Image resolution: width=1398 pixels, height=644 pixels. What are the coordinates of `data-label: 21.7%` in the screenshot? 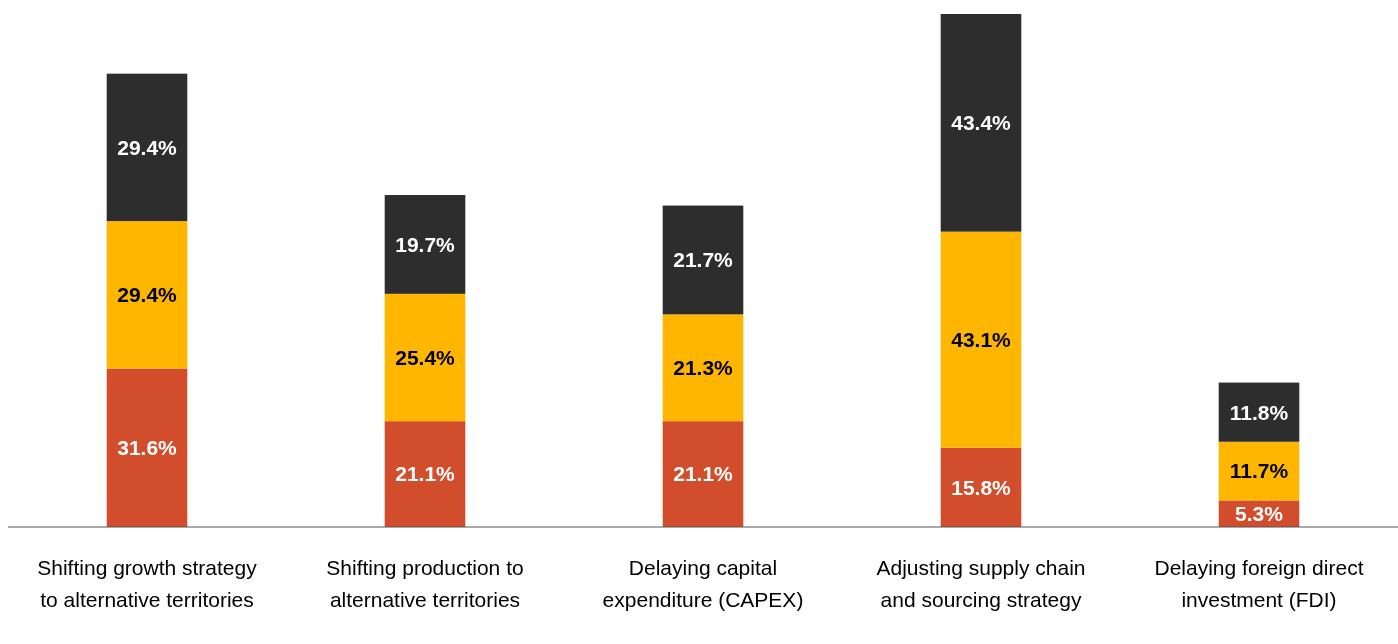 It's located at (703, 260).